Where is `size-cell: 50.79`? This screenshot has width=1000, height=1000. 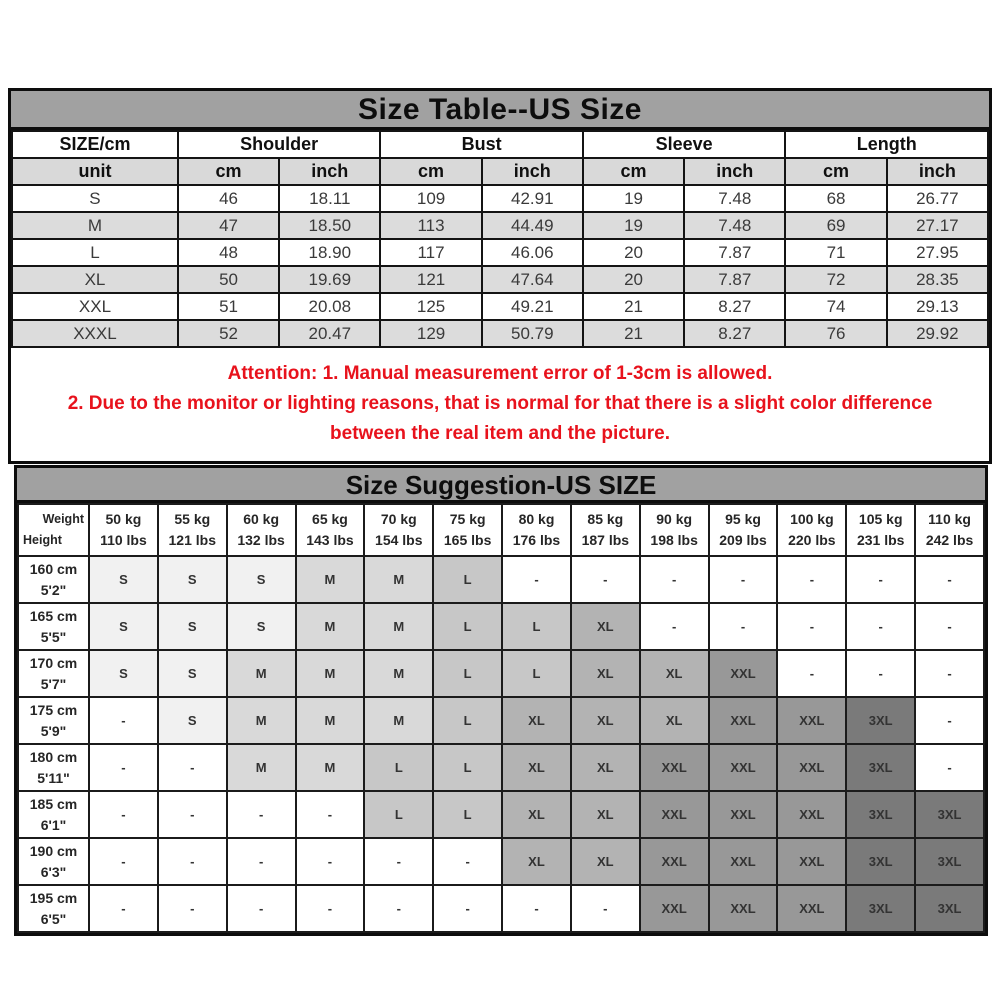 size-cell: 50.79 is located at coordinates (532, 333).